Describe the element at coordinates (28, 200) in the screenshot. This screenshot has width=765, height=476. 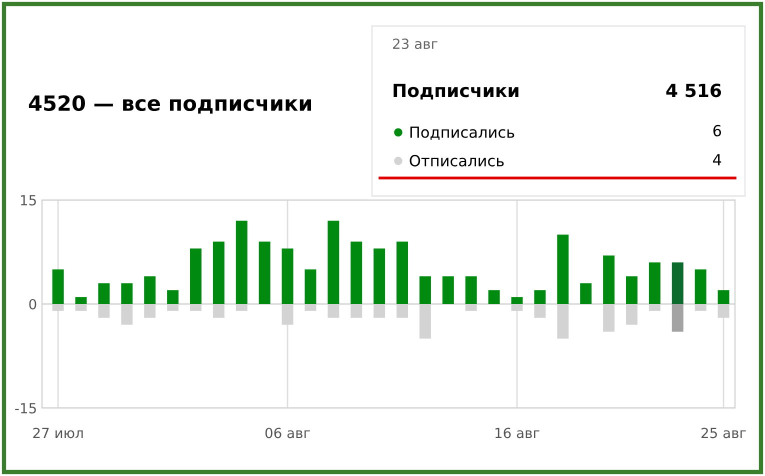
I see `y-tick-label: 15` at that location.